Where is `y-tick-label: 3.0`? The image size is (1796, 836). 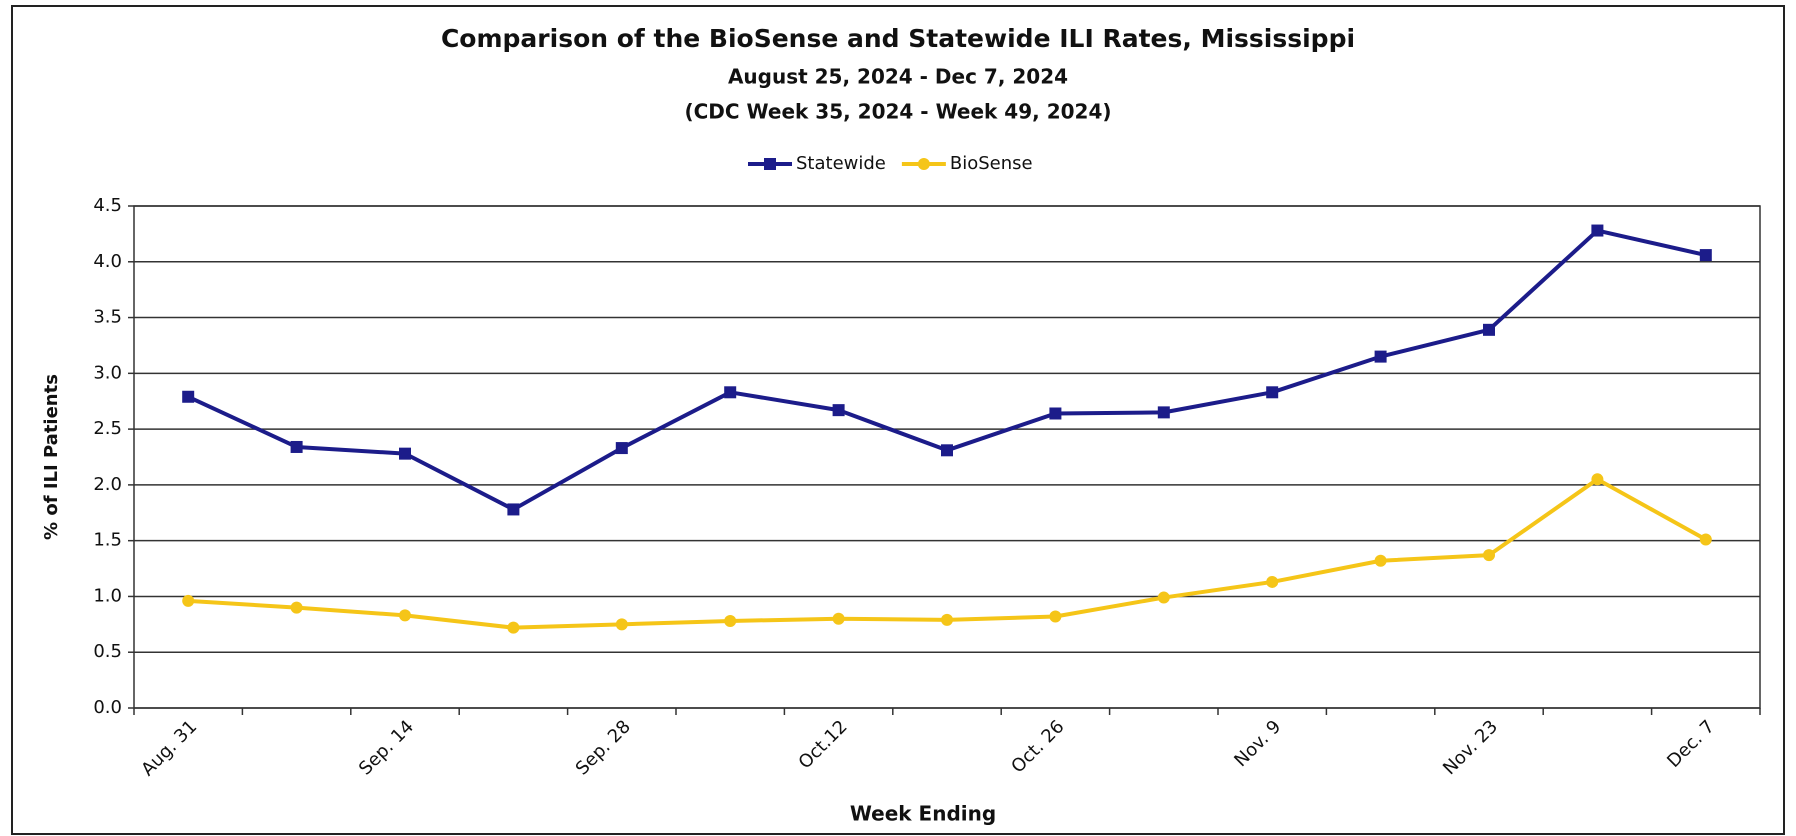 y-tick-label: 3.0 is located at coordinates (107, 372).